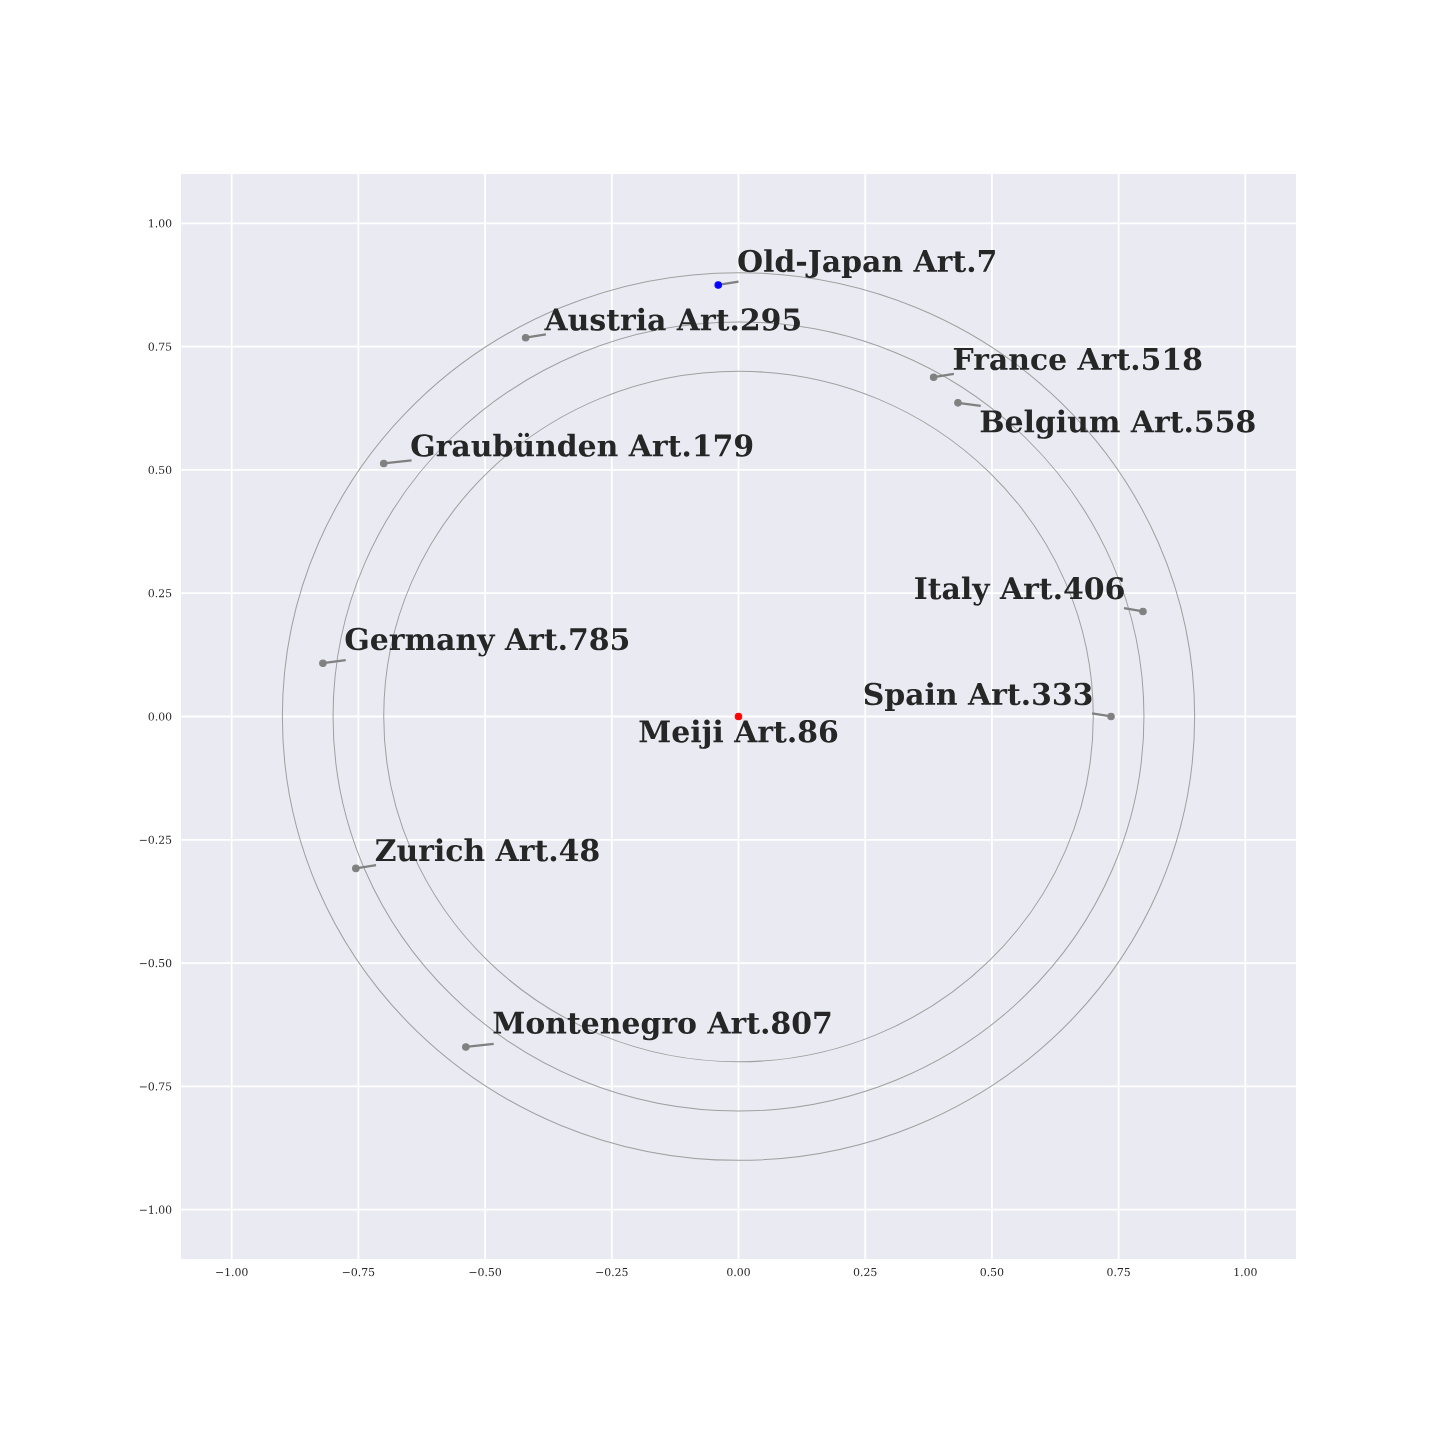 This screenshot has height=1440, width=1440. I want to click on annotation: Old-Japan Art.7, so click(866, 263).